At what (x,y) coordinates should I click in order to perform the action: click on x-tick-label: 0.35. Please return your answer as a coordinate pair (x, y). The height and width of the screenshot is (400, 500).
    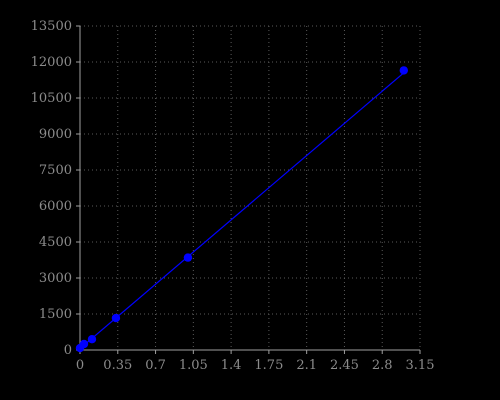
    Looking at the image, I should click on (117, 365).